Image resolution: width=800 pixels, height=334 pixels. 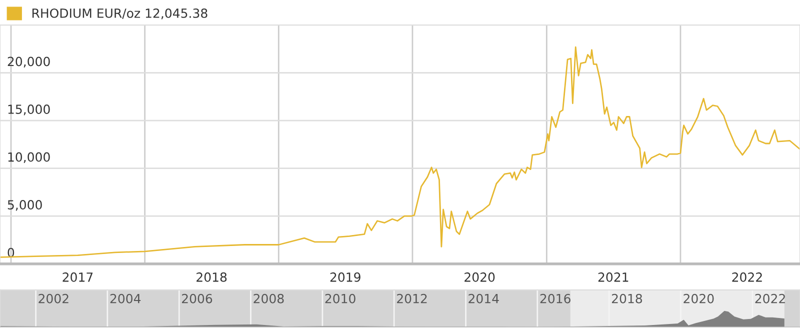 I want to click on x-tick-label: 2019, so click(x=345, y=277).